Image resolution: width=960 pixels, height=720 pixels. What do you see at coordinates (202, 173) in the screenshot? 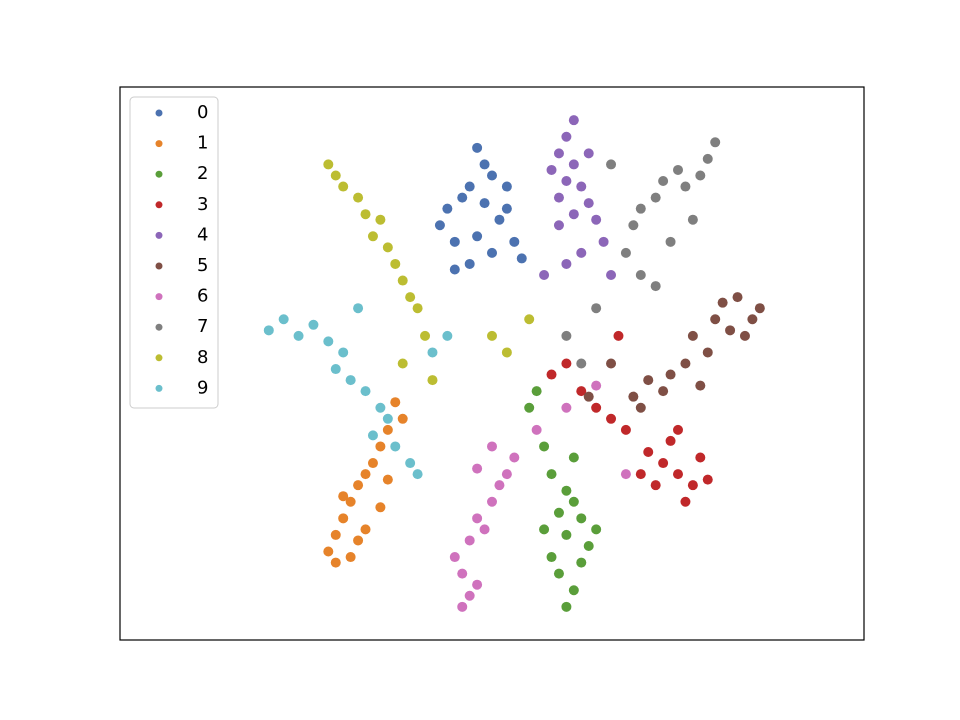
I see `legend-label: 2` at bounding box center [202, 173].